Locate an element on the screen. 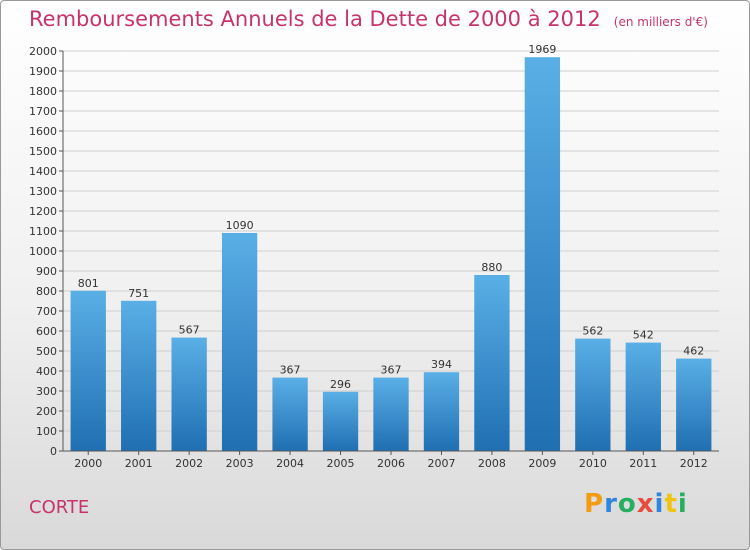 This screenshot has height=550, width=750. y-tick-label: 1200 is located at coordinates (43, 211).